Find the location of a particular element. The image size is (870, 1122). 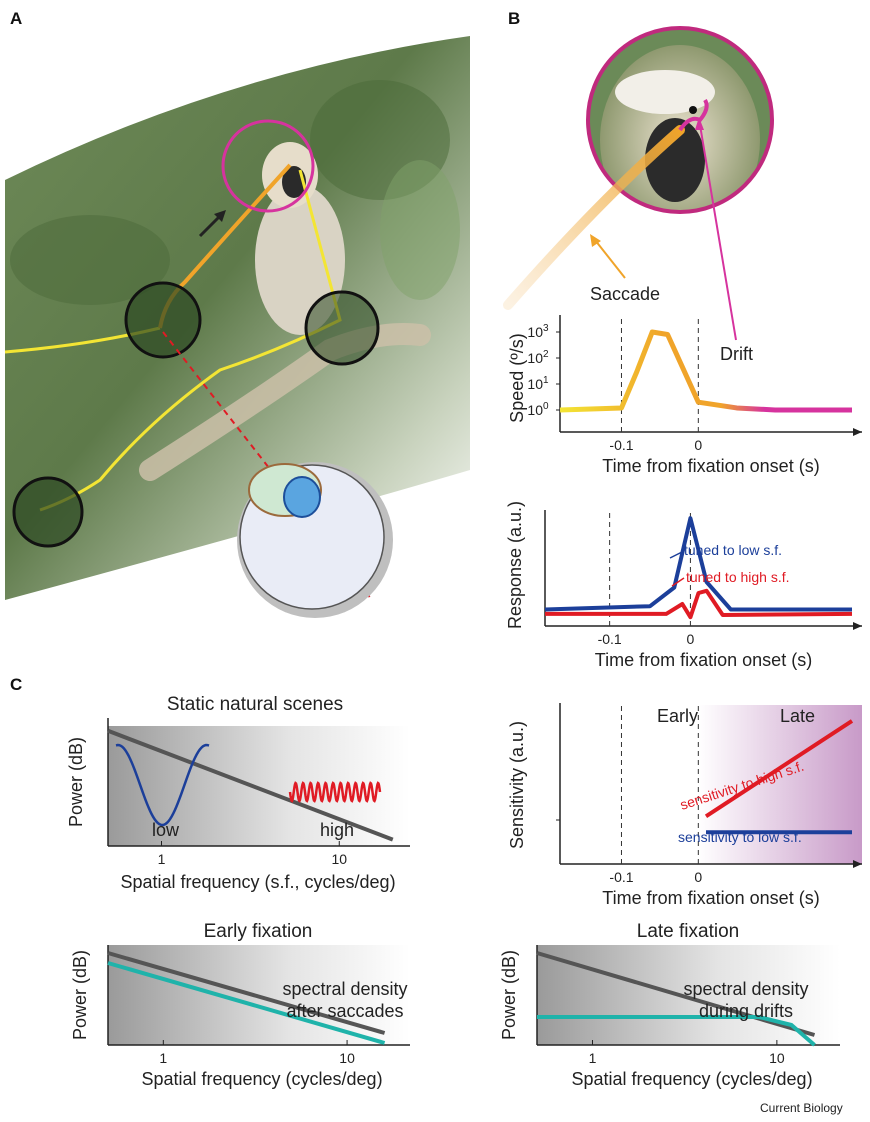

panel-letter-b: B is located at coordinates (514, 18).